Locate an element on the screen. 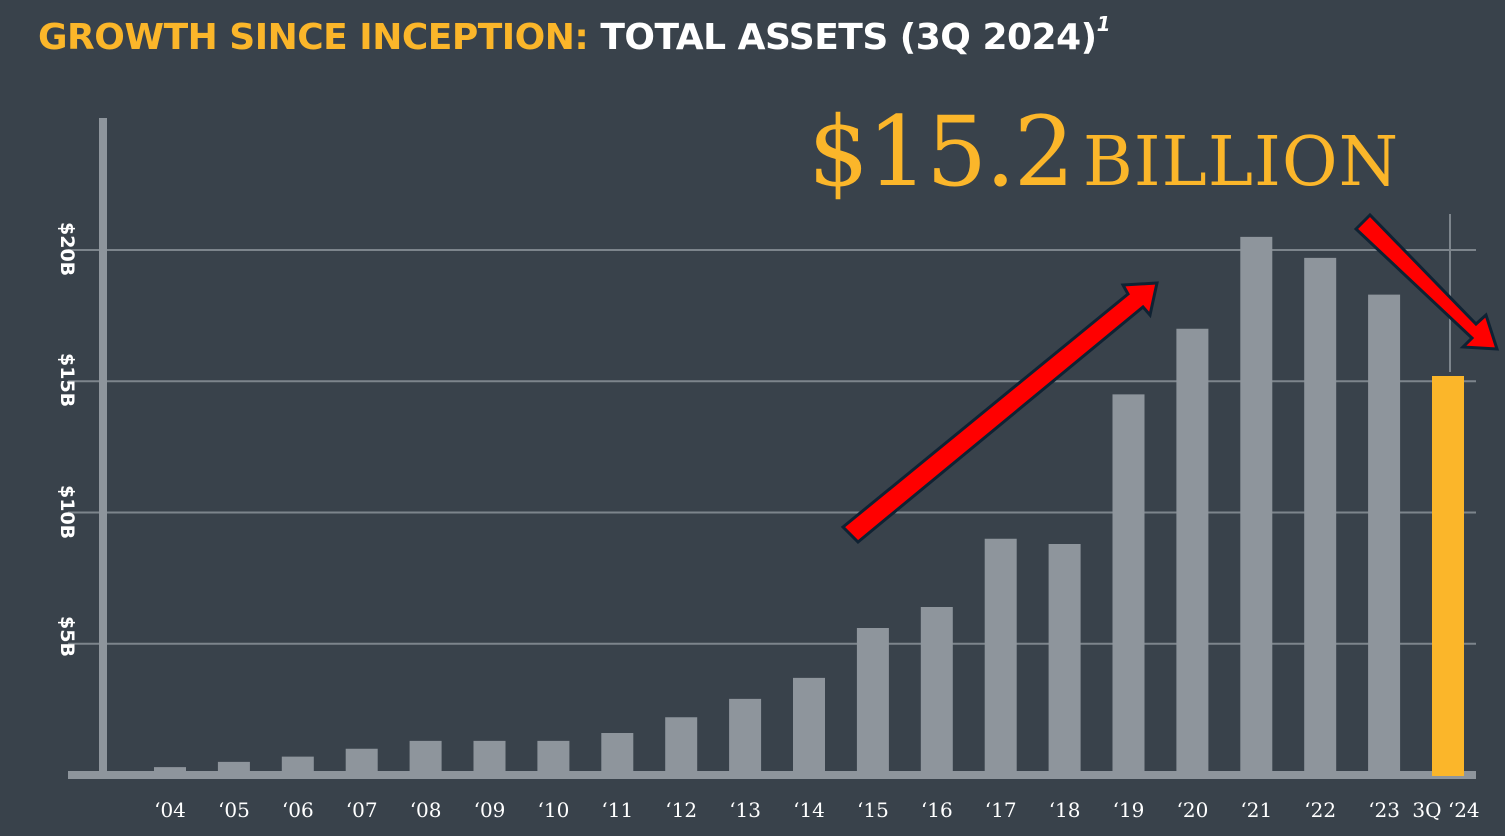 Image resolution: width=1505 pixels, height=836 pixels. x-tick-label: ‘18 is located at coordinates (1064, 810).